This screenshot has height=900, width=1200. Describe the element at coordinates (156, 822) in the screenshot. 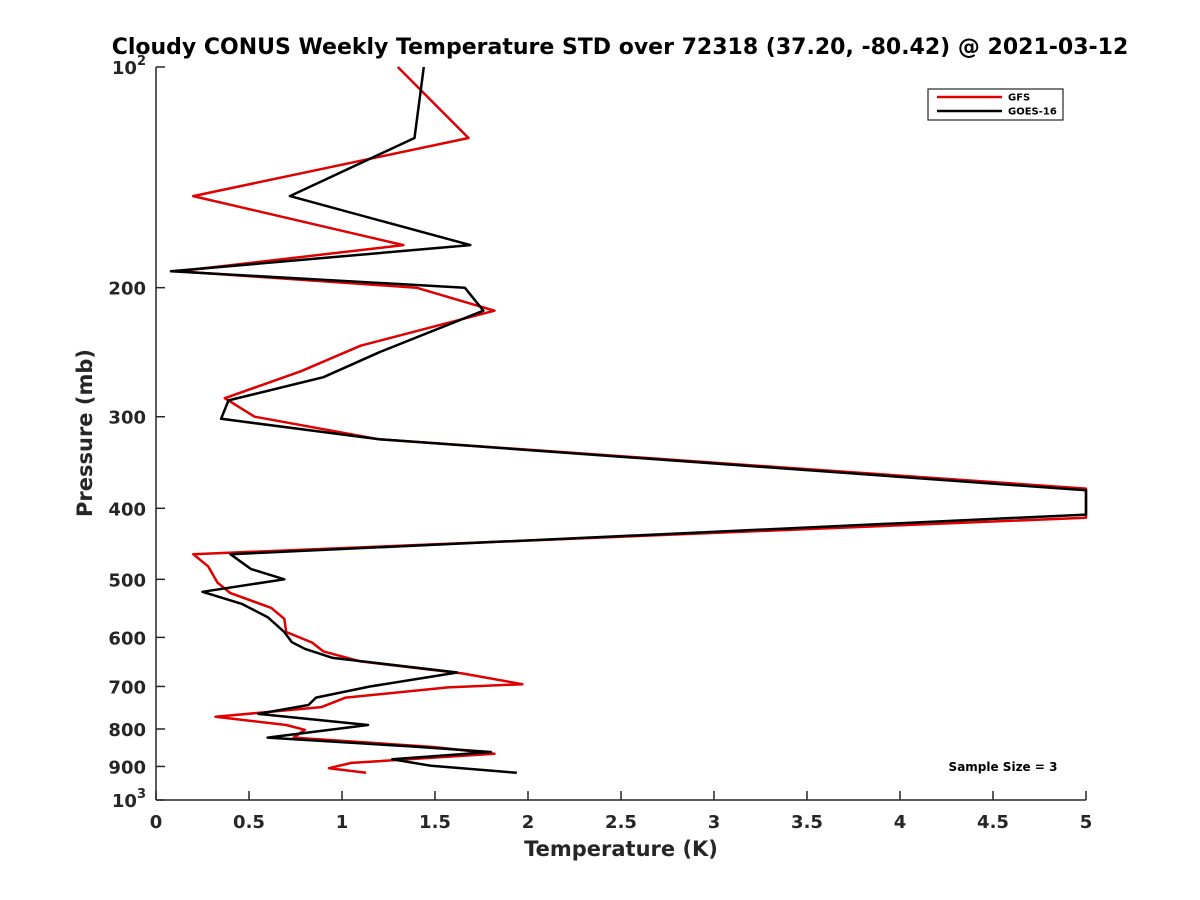

I see `x-tick-label: 0` at that location.